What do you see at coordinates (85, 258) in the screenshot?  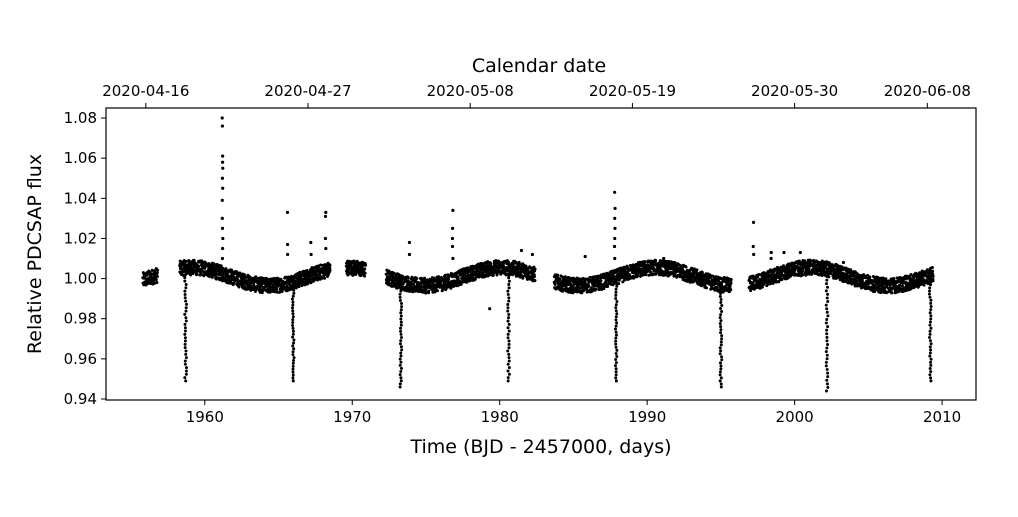 I see `y-axis: 0.940.960.981.001.021.041.061.08` at bounding box center [85, 258].